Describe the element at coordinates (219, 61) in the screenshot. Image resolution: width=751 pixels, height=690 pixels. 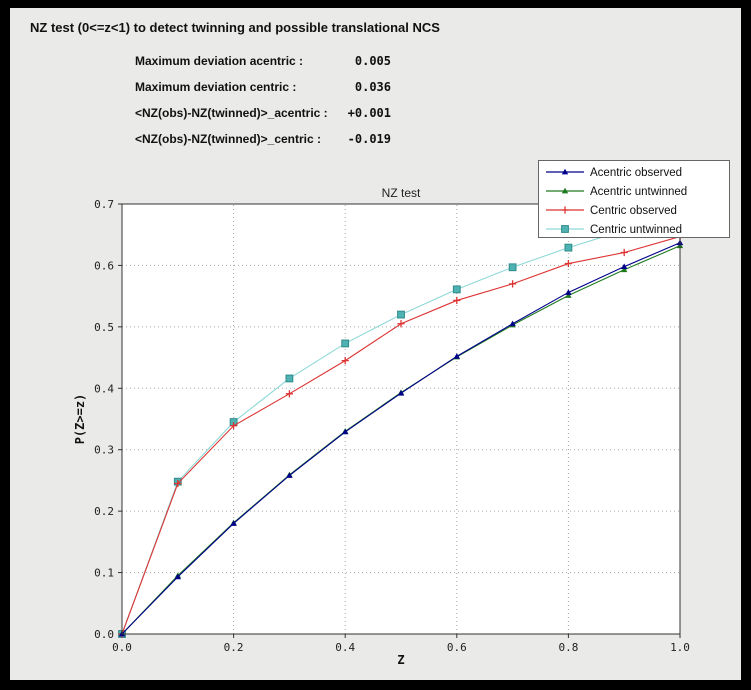
I see `stat-label: Maximum deviation acentric :` at that location.